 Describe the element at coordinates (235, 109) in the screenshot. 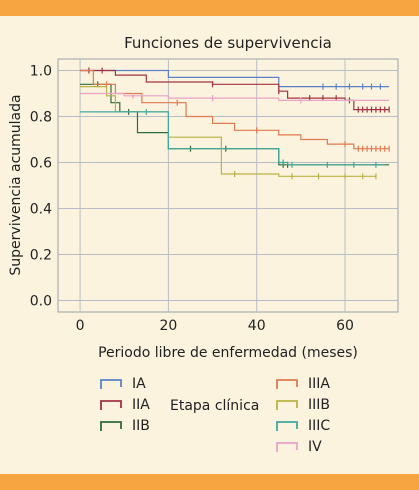

I see `series-line-iiia` at that location.